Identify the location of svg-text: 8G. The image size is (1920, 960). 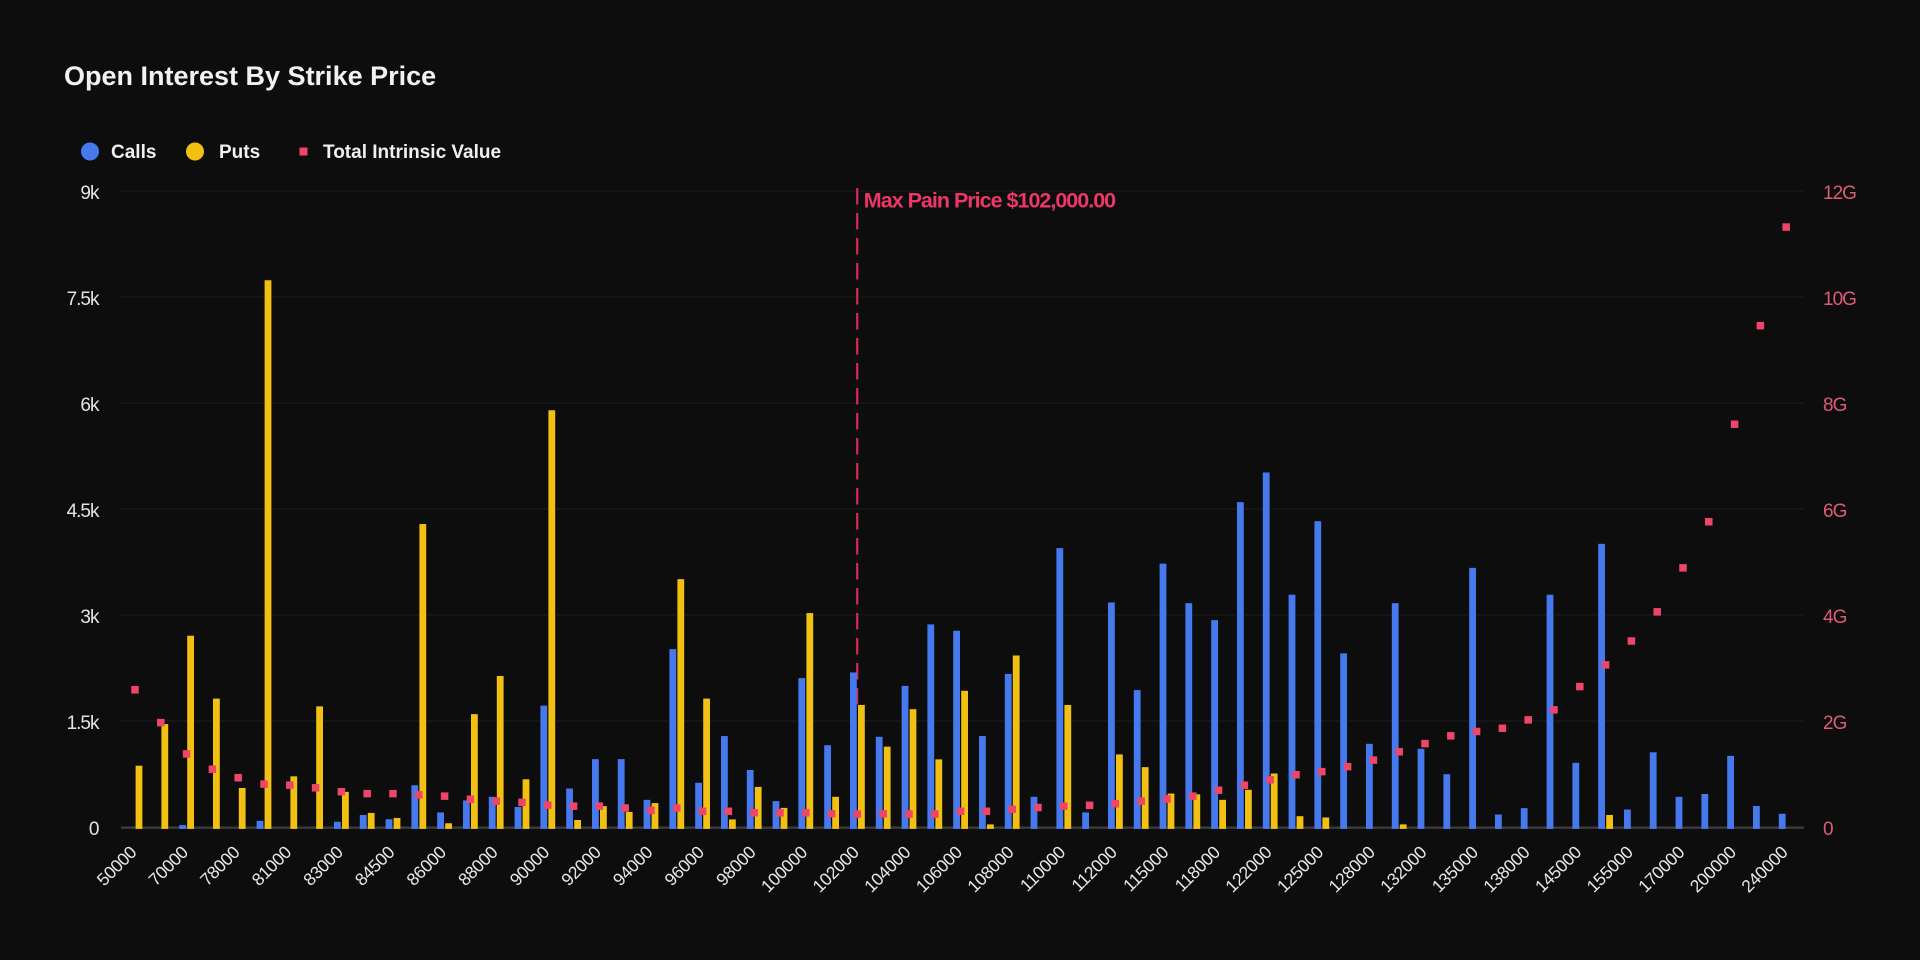
(1835, 405).